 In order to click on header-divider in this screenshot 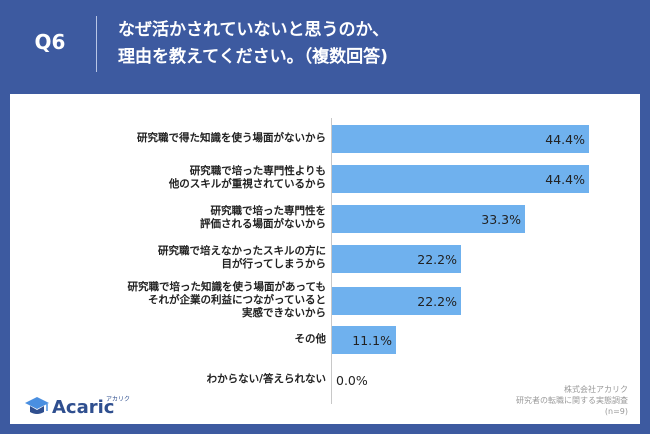, I will do `click(96, 44)`.